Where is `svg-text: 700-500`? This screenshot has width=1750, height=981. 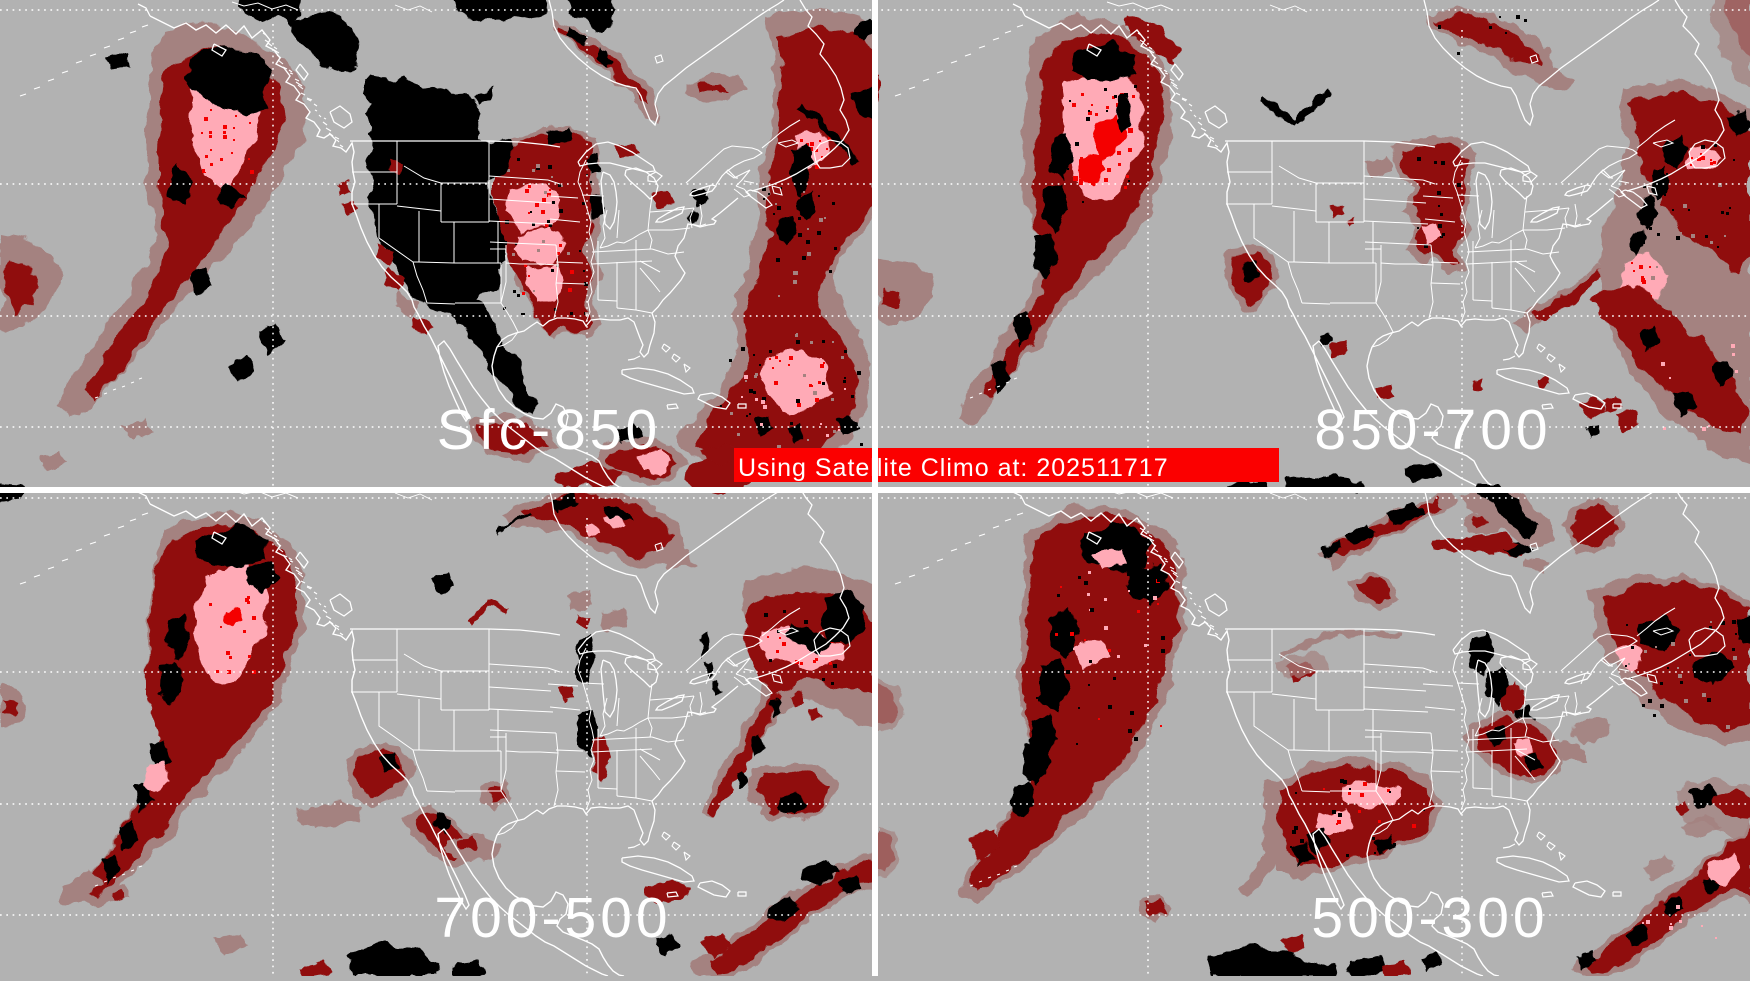
svg-text: 700-500 is located at coordinates (552, 918).